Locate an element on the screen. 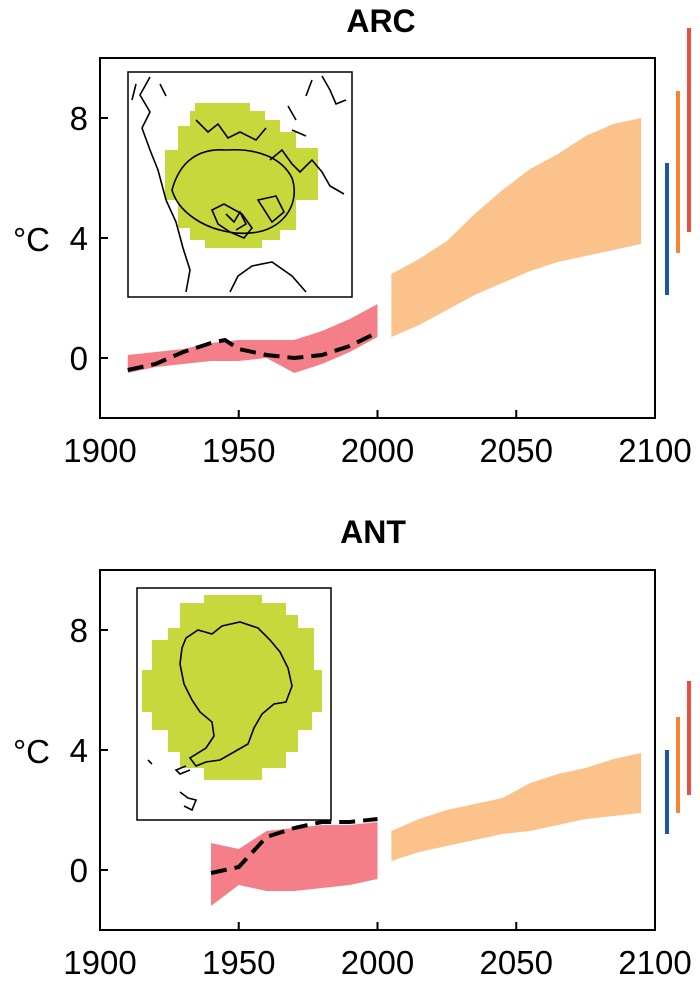 This screenshot has width=700, height=983. panel-title: ANT is located at coordinates (373, 532).